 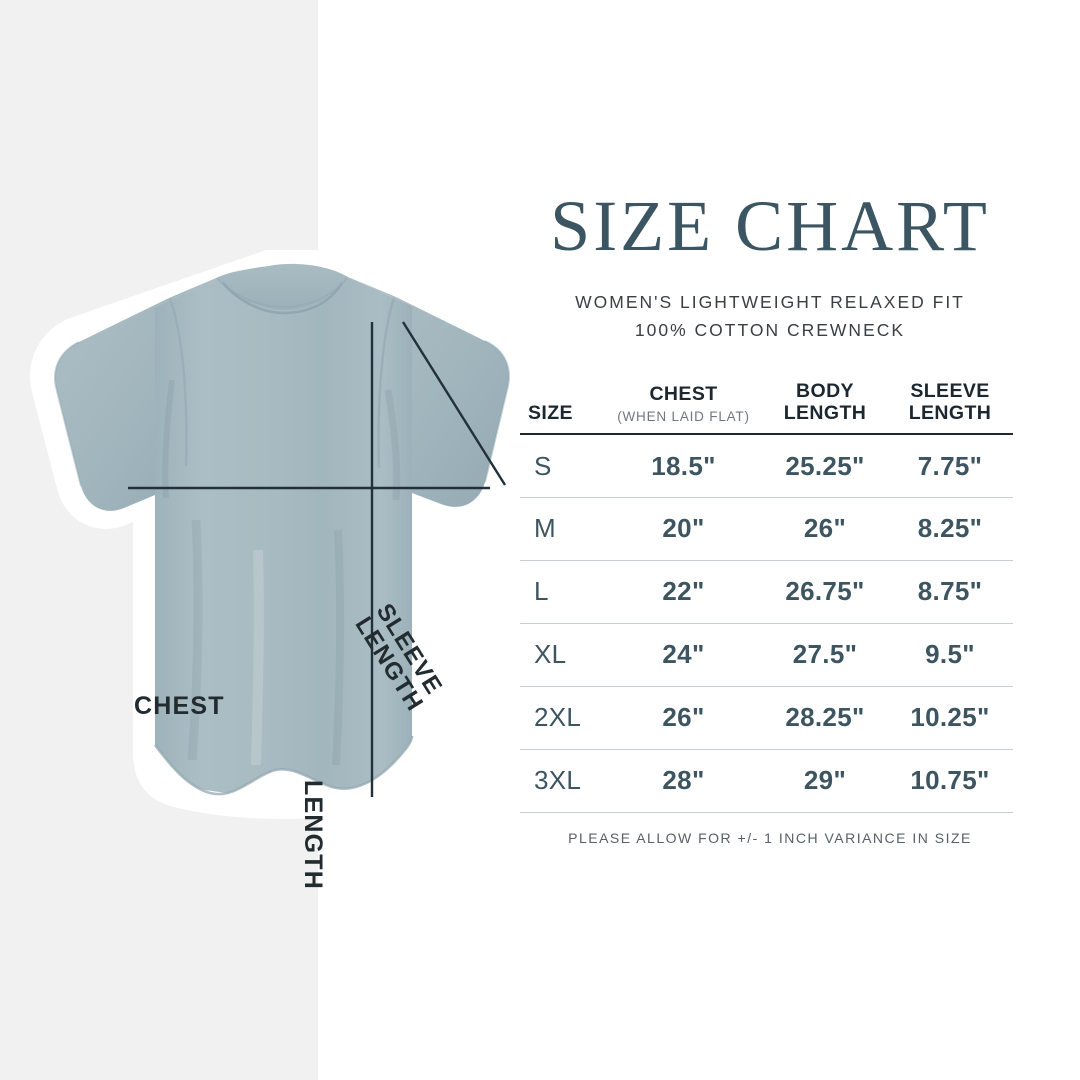 What do you see at coordinates (562, 529) in the screenshot?
I see `cell-size: M` at bounding box center [562, 529].